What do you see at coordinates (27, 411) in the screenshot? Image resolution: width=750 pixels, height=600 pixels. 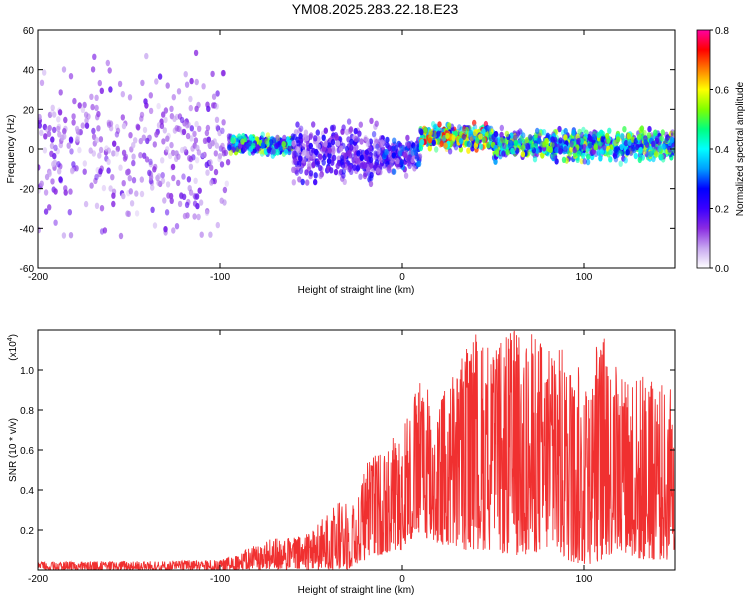 I see `snr-y-tick-label: 0.8` at bounding box center [27, 411].